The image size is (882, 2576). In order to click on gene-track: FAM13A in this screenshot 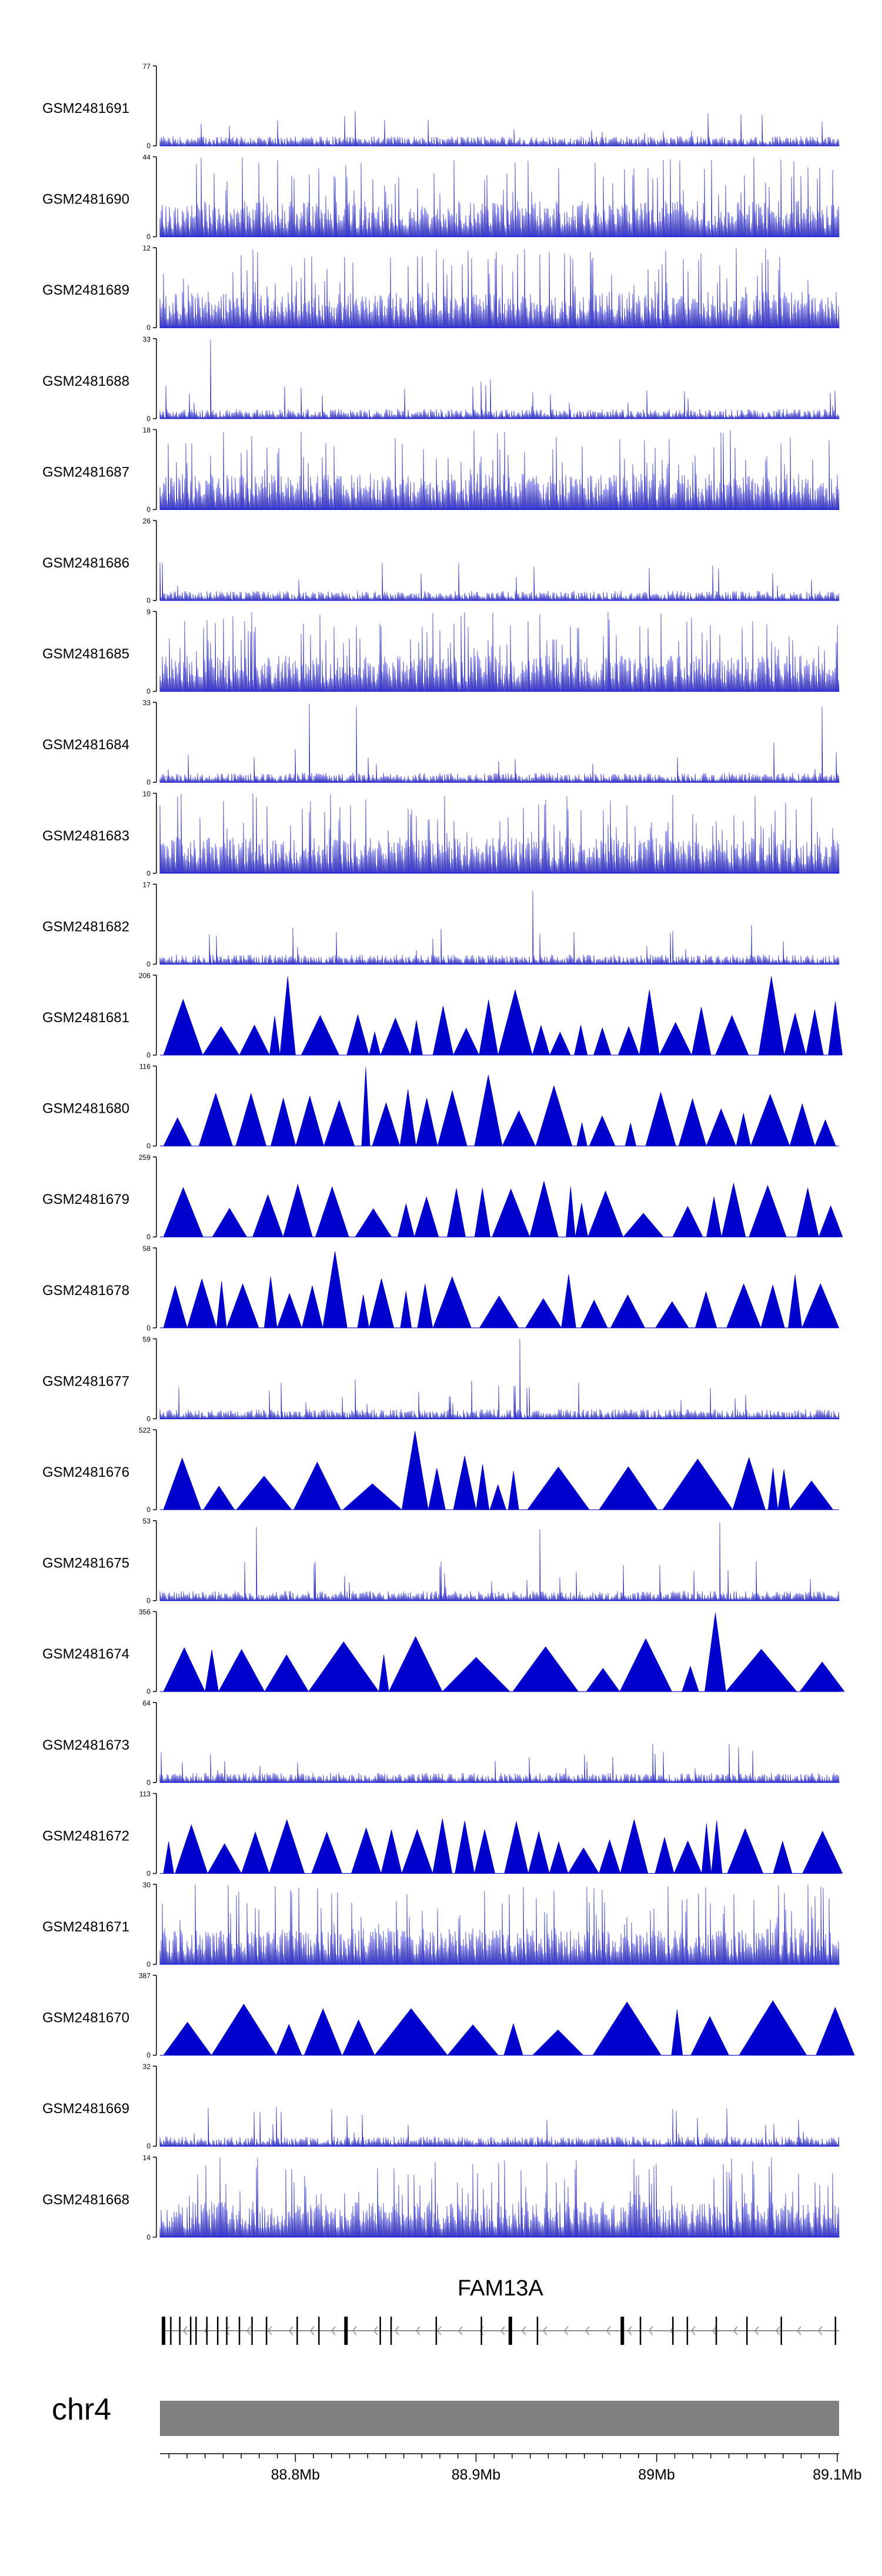, I will do `click(500, 2310)`.